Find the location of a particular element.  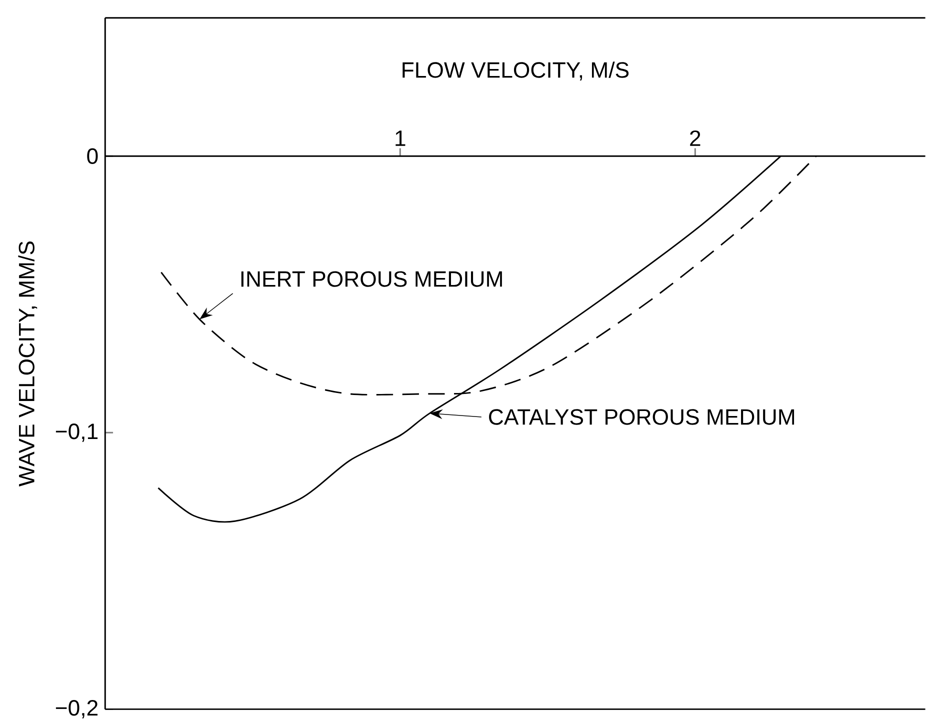

x-tick-label: 1 is located at coordinates (401, 138).